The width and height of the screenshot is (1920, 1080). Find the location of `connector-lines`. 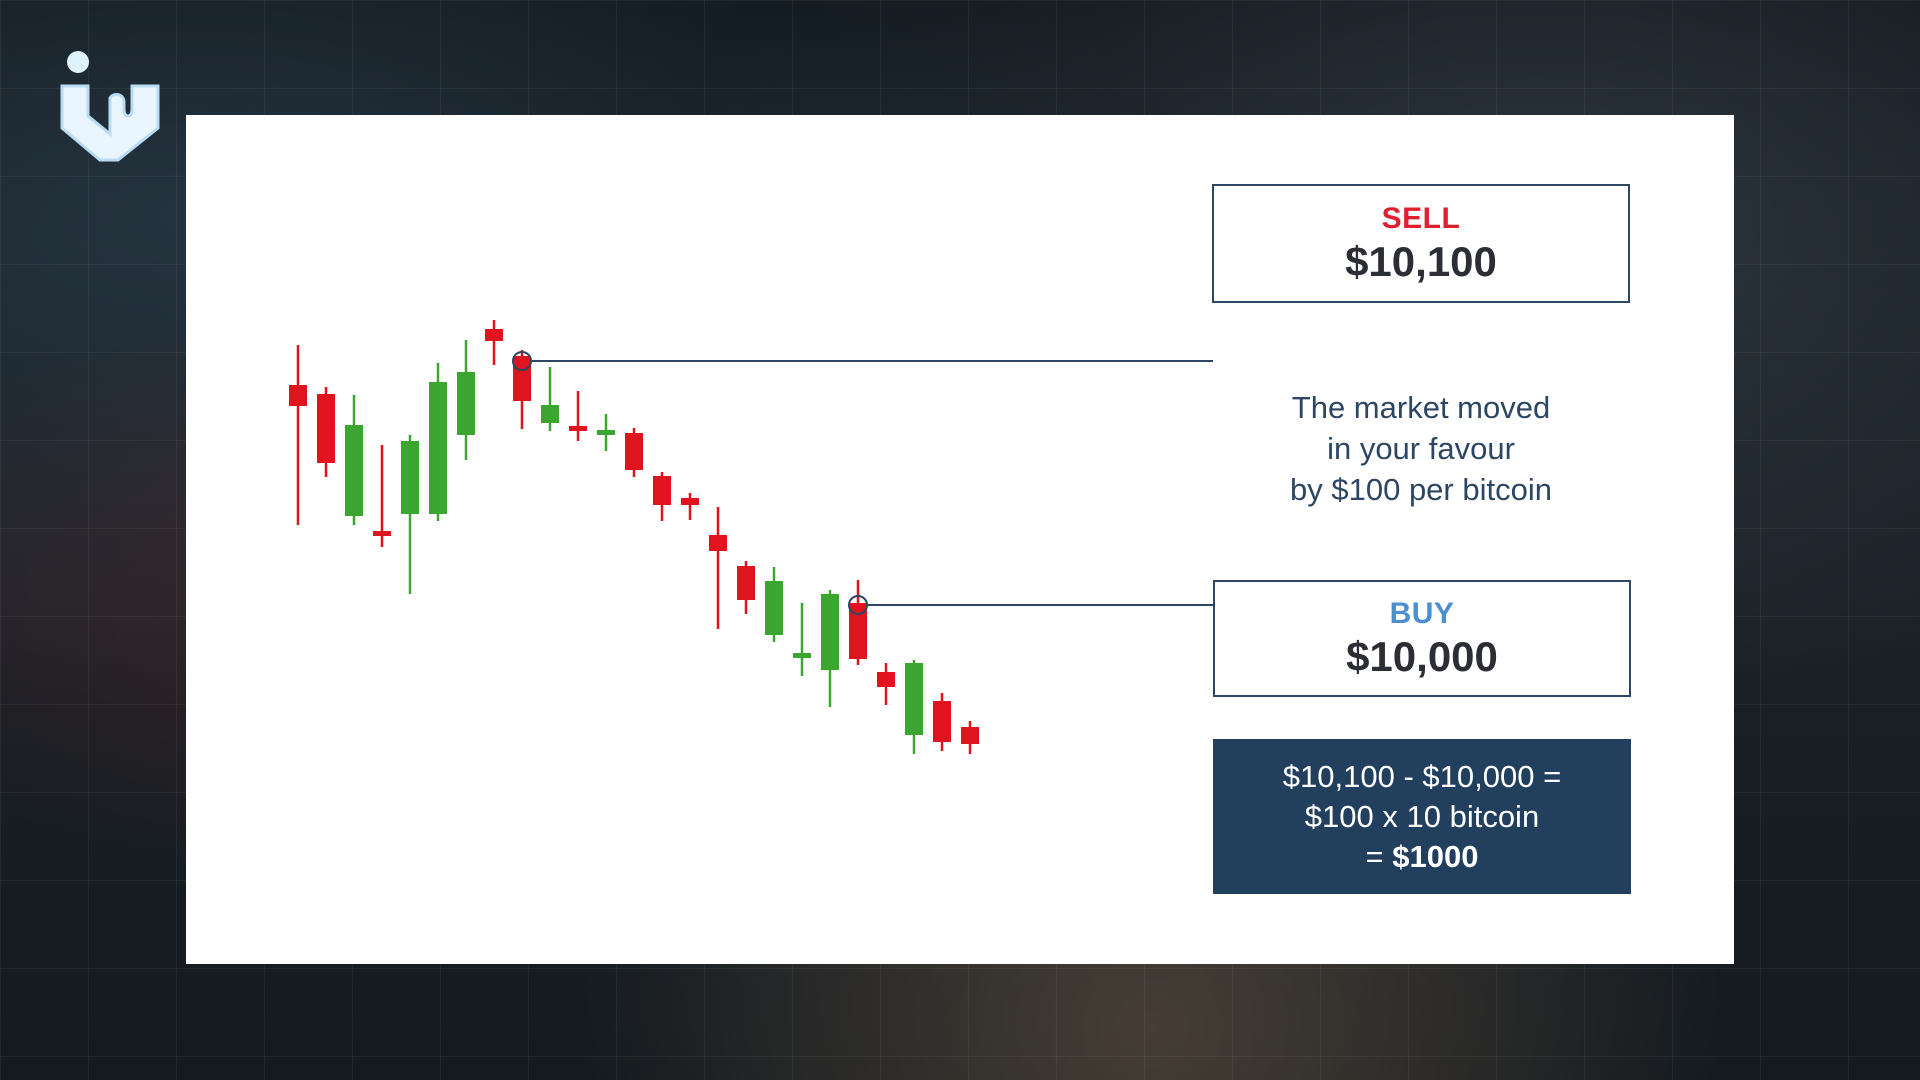

connector-lines is located at coordinates (868, 483).